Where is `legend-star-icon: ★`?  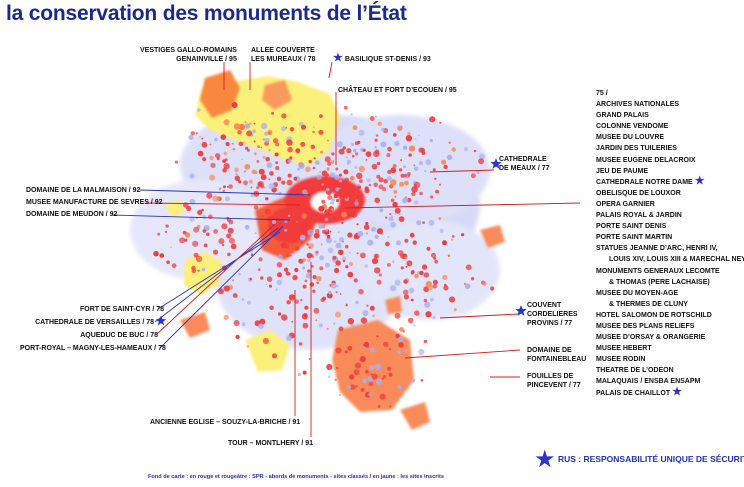 legend-star-icon: ★ is located at coordinates (545, 459).